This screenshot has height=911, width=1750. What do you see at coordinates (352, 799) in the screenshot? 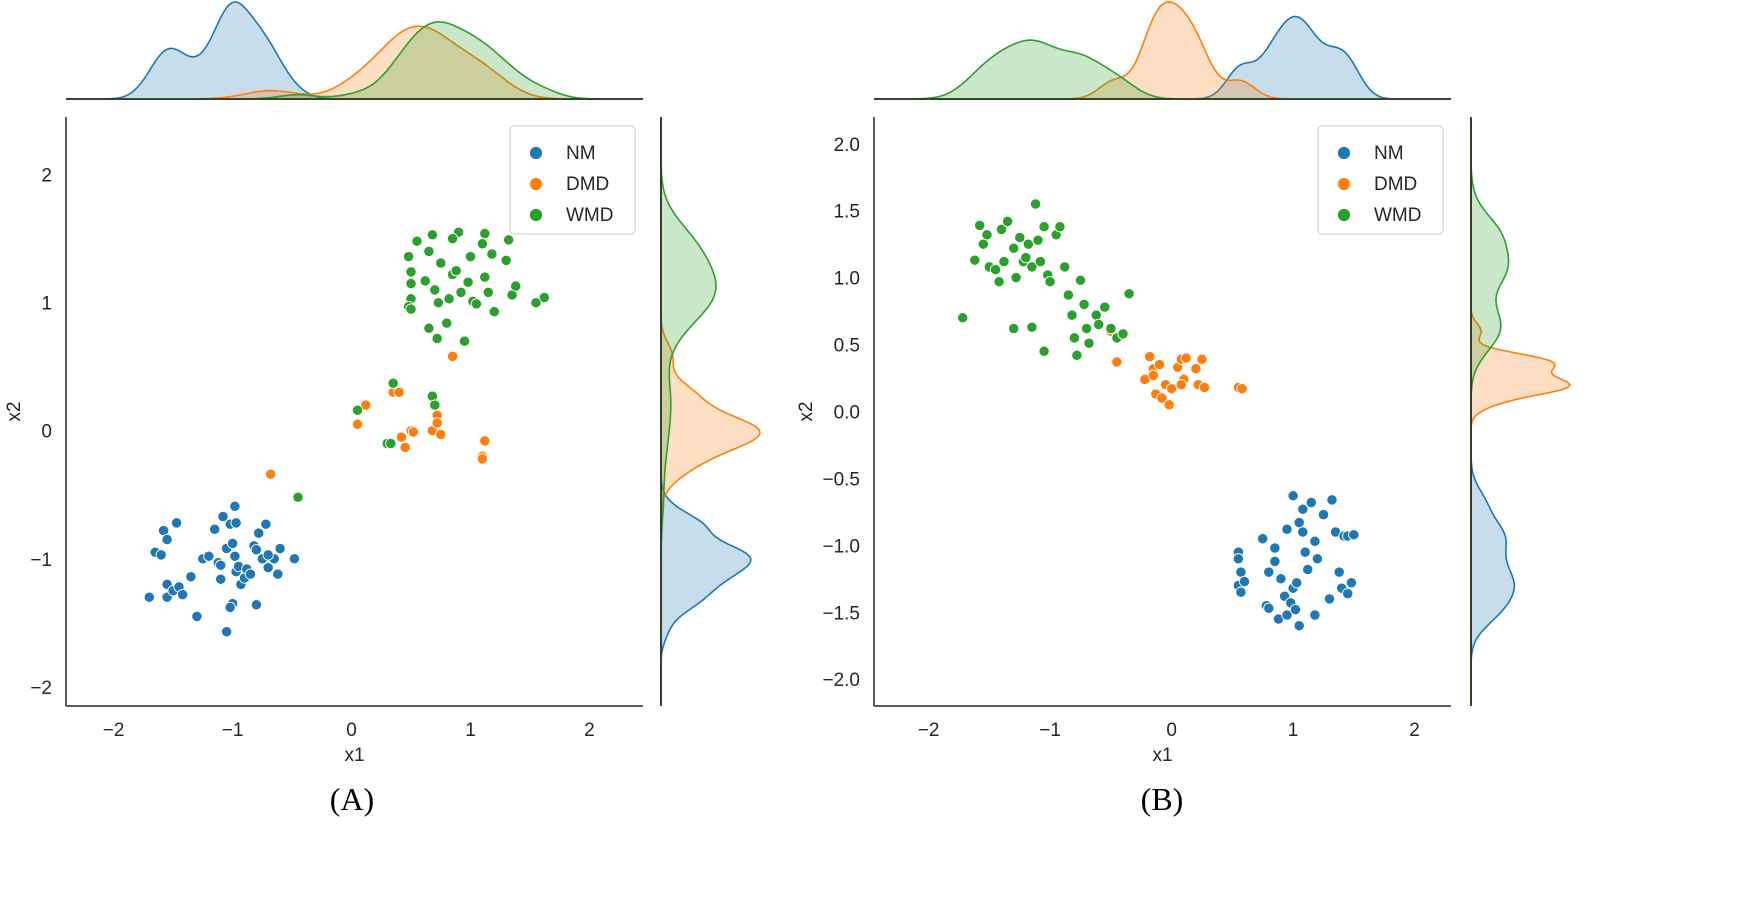
I see `panel-caption: (A)` at bounding box center [352, 799].